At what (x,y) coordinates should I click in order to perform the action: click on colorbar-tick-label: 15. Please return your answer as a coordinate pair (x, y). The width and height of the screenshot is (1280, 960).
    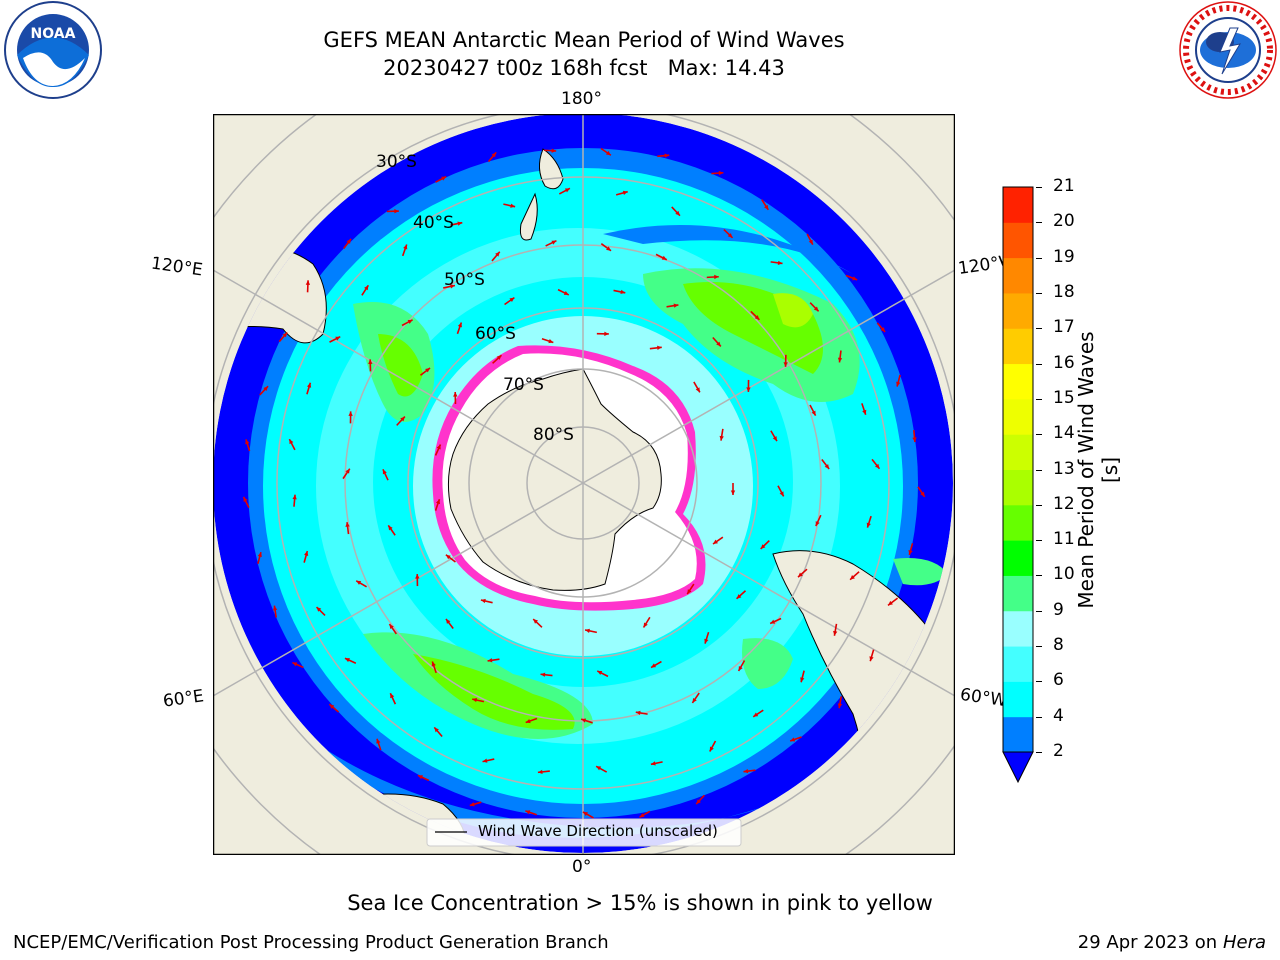
    Looking at the image, I should click on (1064, 397).